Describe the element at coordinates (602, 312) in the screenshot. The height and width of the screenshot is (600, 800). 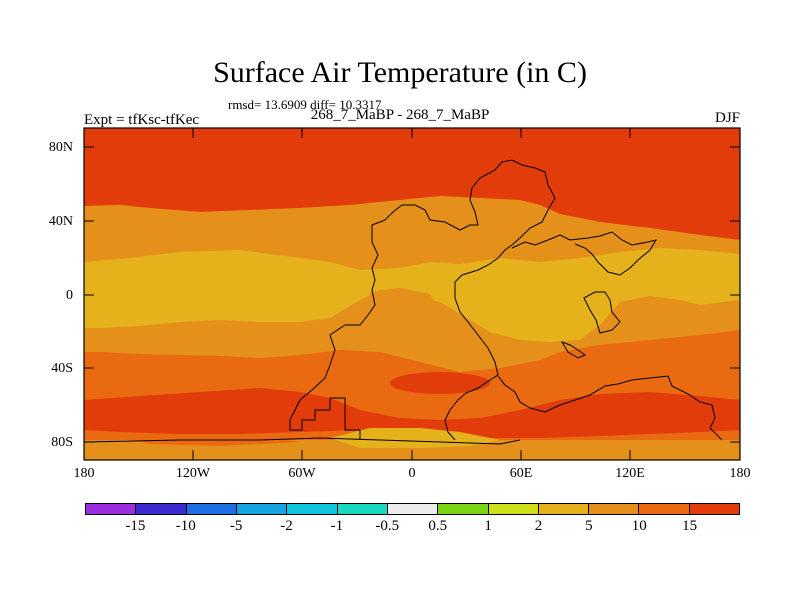
I see `coastline-australia` at that location.